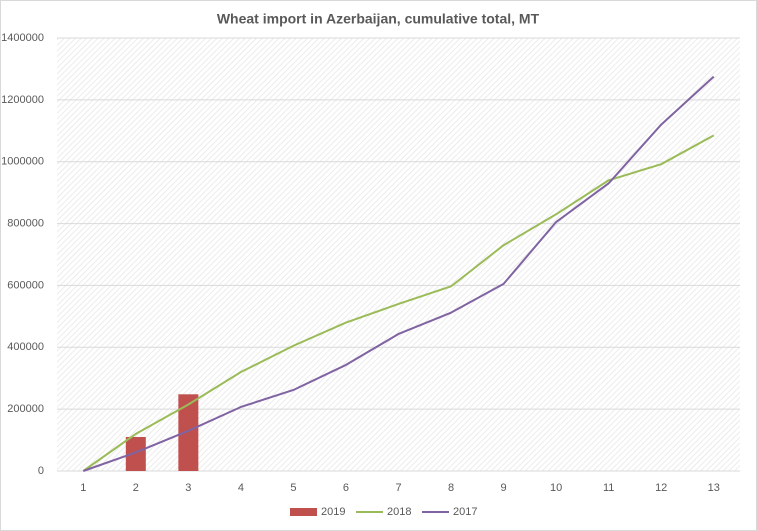 This screenshot has height=531, width=757. Describe the element at coordinates (465, 512) in the screenshot. I see `legend-label: 2017` at that location.